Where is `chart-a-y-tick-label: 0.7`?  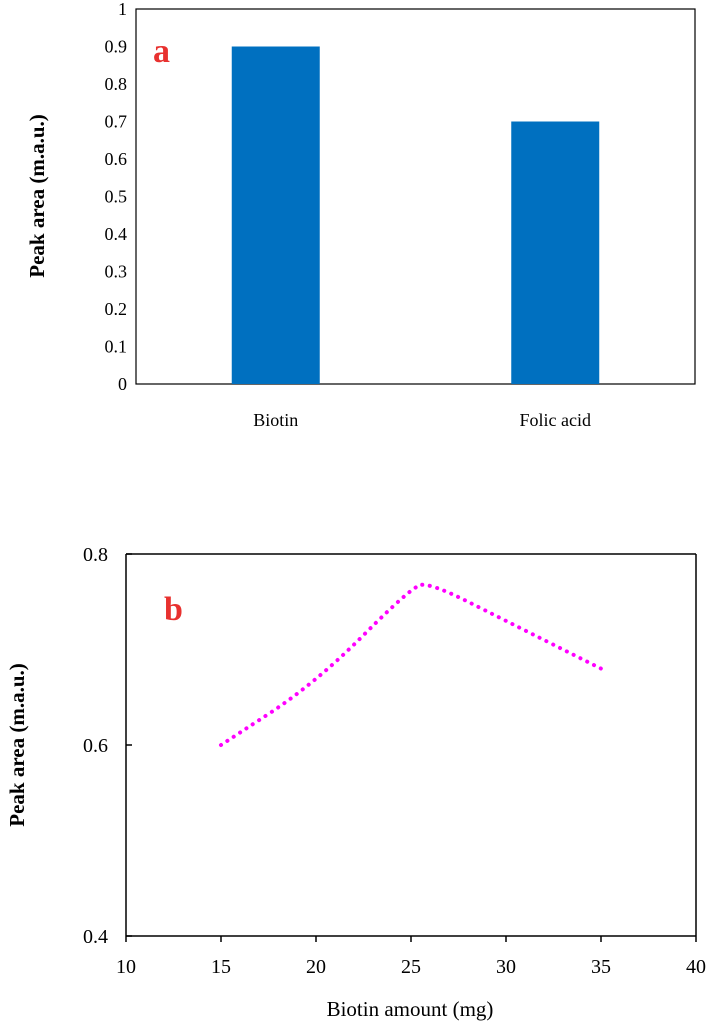
chart-a-y-tick-label: 0.7 is located at coordinates (116, 122).